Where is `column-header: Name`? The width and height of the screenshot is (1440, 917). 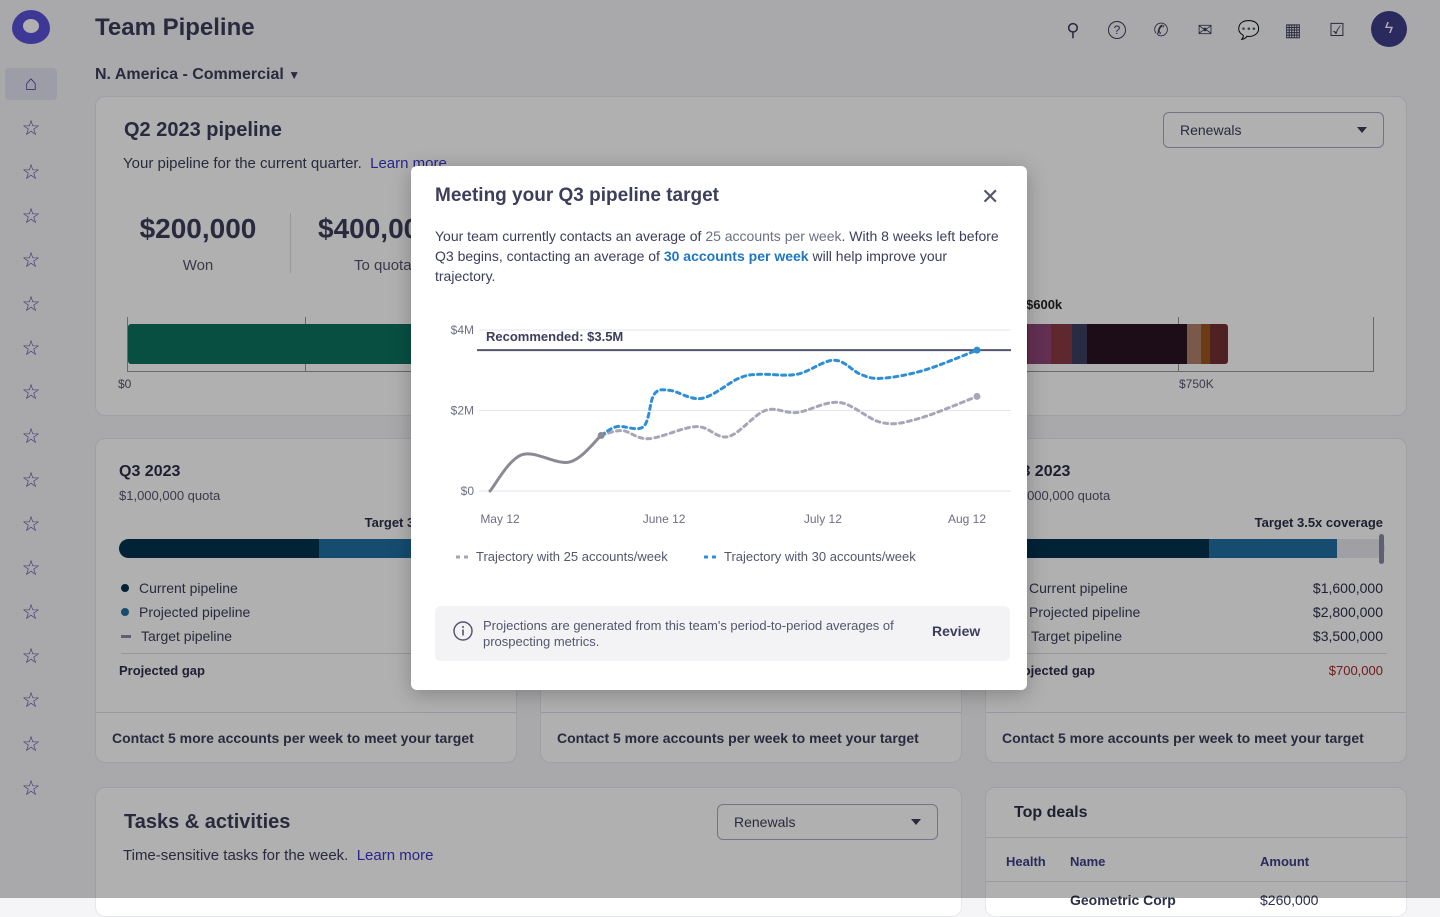
column-header: Name is located at coordinates (1088, 861).